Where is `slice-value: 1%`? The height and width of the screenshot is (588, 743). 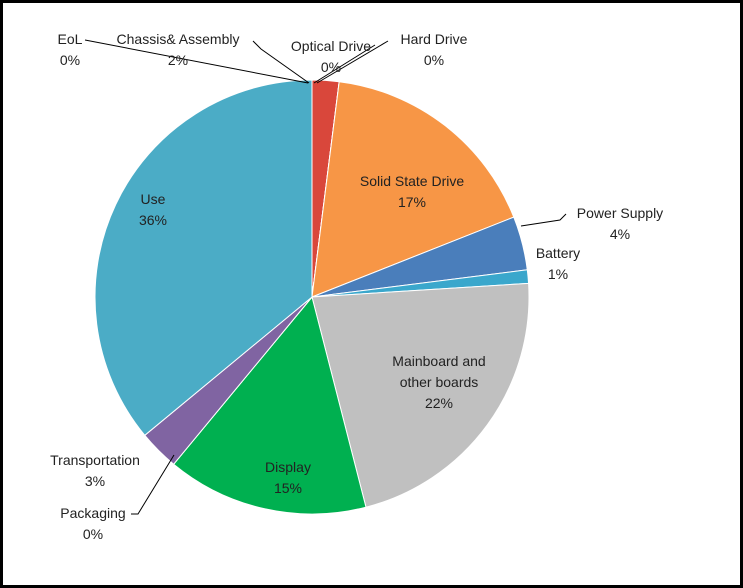
slice-value: 1% is located at coordinates (558, 274).